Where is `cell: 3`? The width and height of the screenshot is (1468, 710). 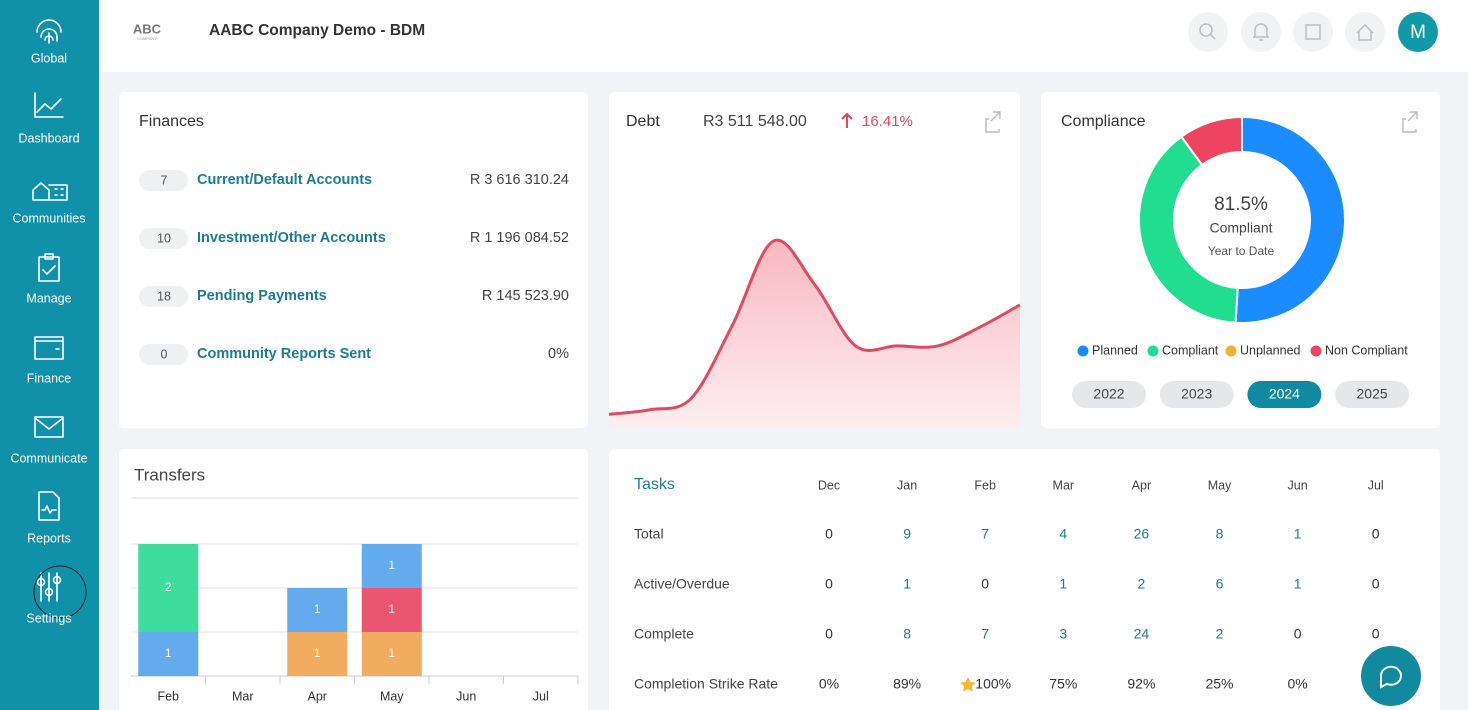 cell: 3 is located at coordinates (1063, 634).